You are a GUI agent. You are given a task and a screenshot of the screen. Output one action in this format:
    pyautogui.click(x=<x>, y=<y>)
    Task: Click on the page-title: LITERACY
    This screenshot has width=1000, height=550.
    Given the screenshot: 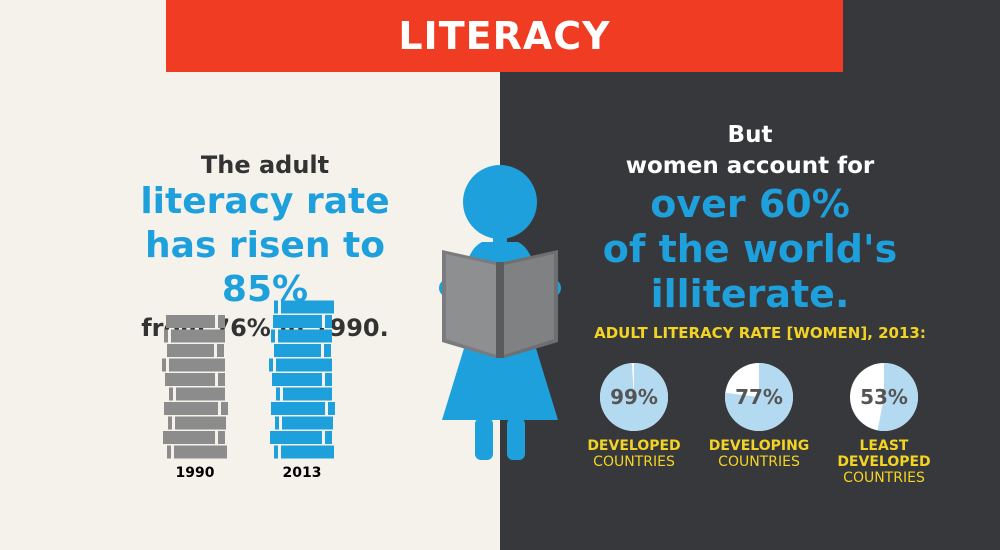 What is the action you would take?
    pyautogui.click(x=504, y=36)
    